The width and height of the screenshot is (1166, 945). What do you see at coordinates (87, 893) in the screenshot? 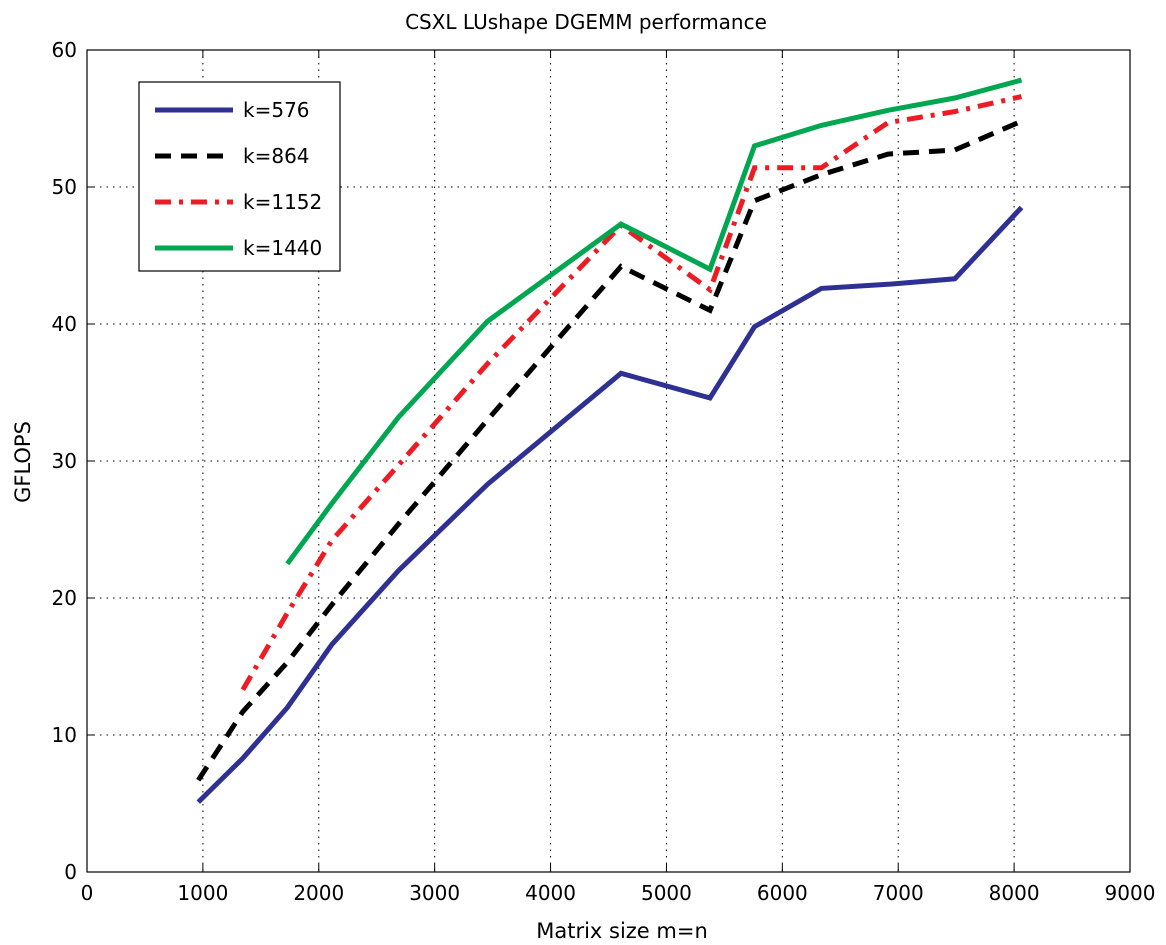
I see `x-tick-label: 0` at bounding box center [87, 893].